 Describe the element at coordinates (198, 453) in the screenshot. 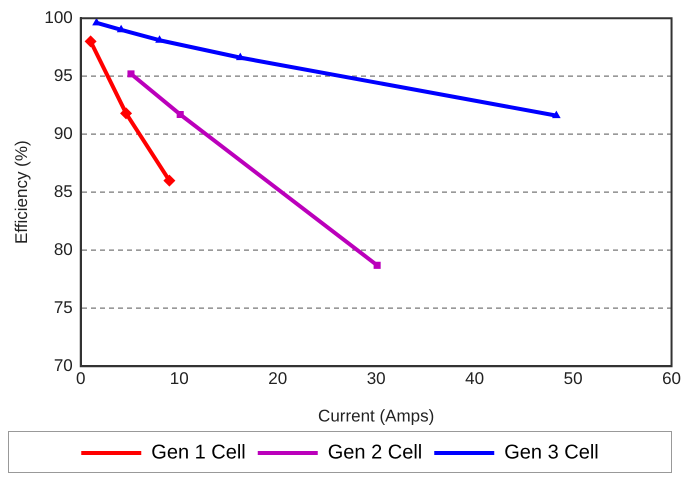

I see `legend-label: Gen 1 Cell` at that location.